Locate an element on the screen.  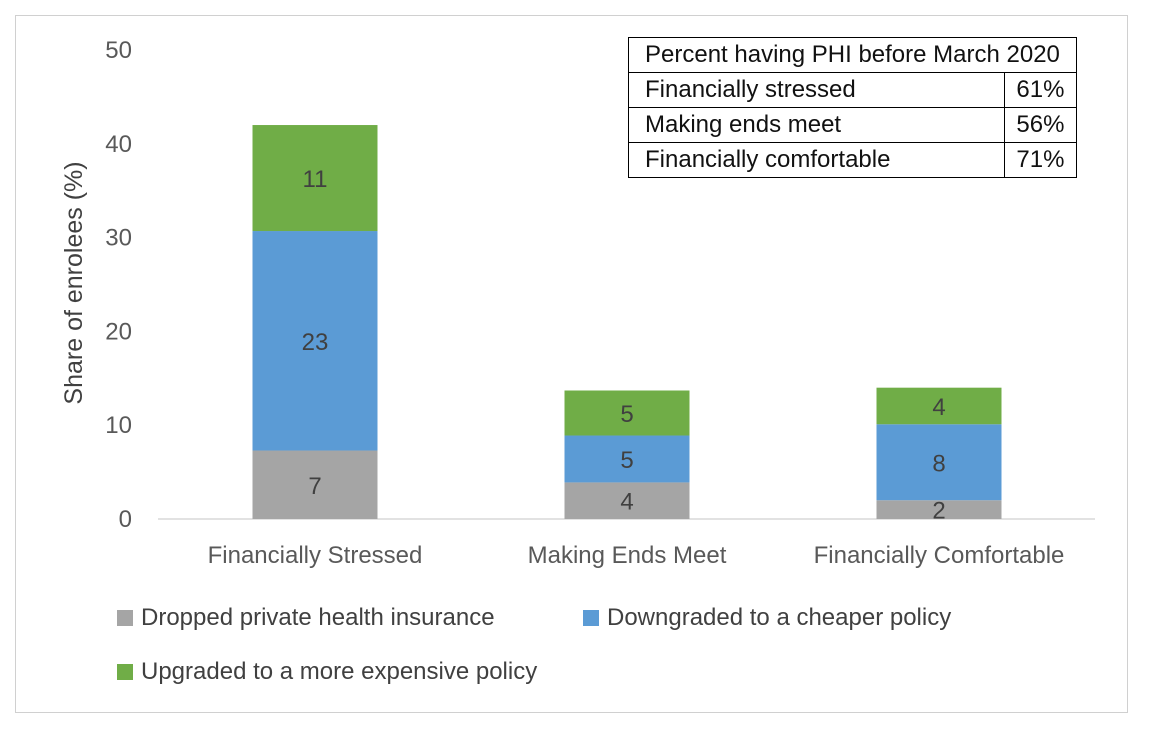
data-label: 23 is located at coordinates (315, 342).